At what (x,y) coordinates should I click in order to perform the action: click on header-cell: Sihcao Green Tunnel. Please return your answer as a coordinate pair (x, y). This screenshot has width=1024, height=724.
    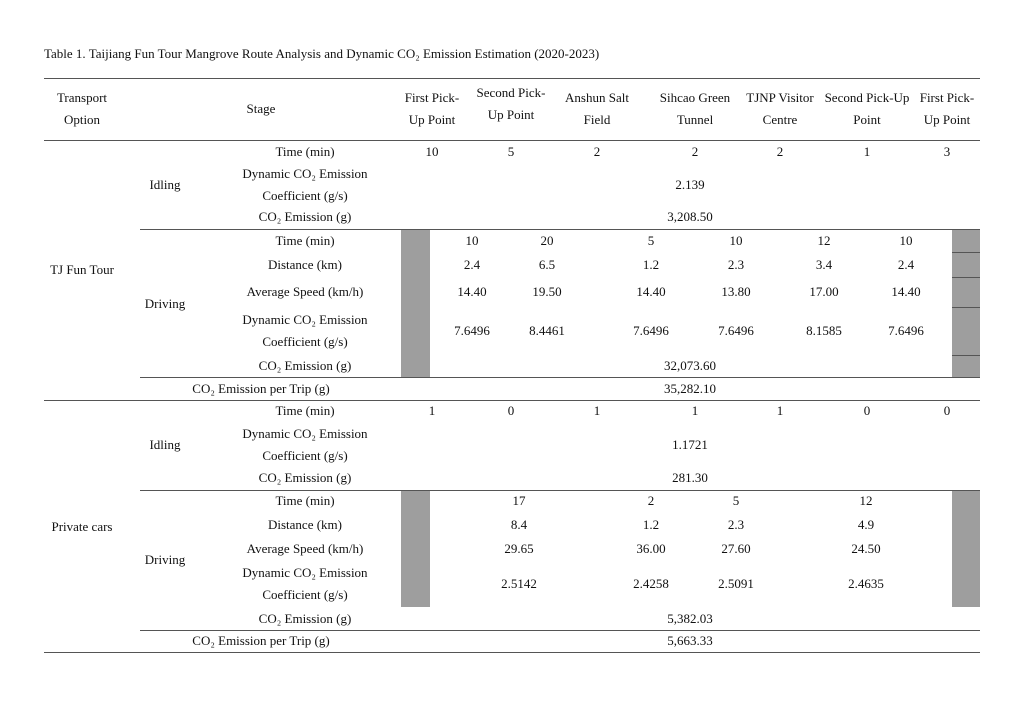
    Looking at the image, I should click on (695, 108).